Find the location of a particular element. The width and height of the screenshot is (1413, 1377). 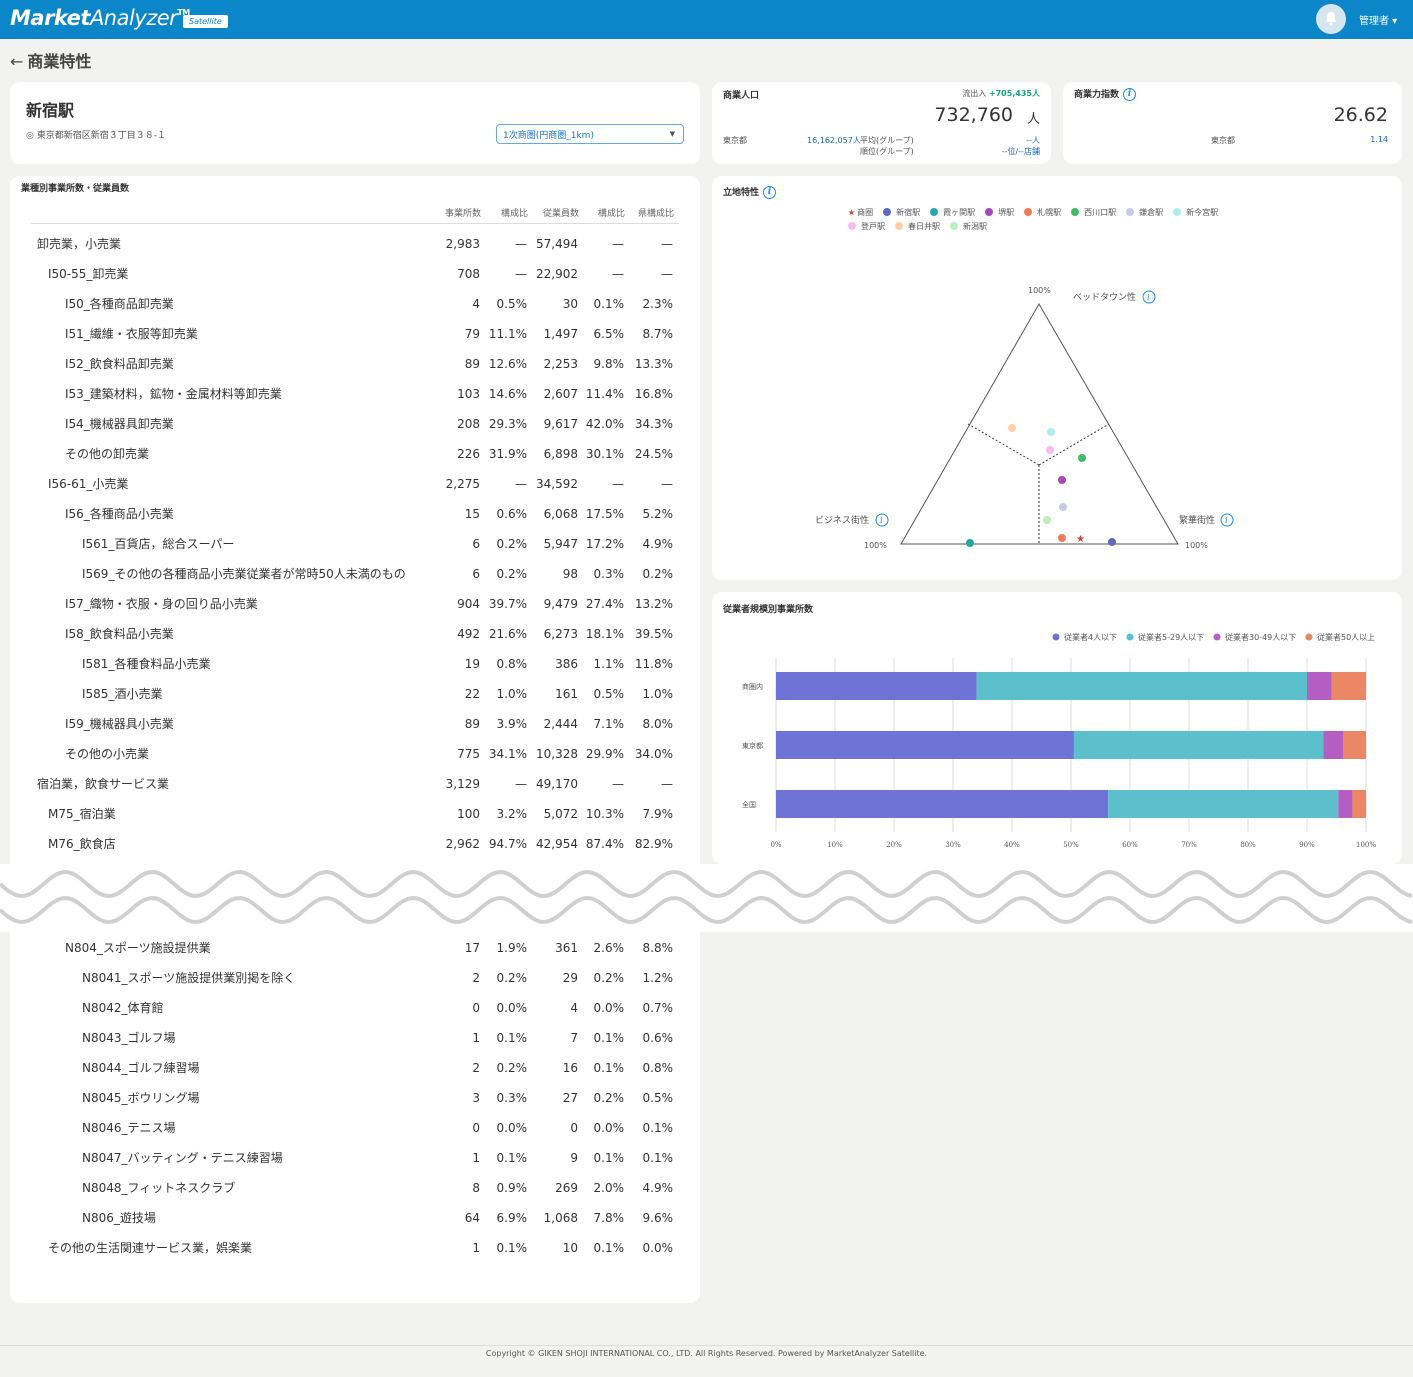

cell-v3: 34,592 is located at coordinates (557, 484).